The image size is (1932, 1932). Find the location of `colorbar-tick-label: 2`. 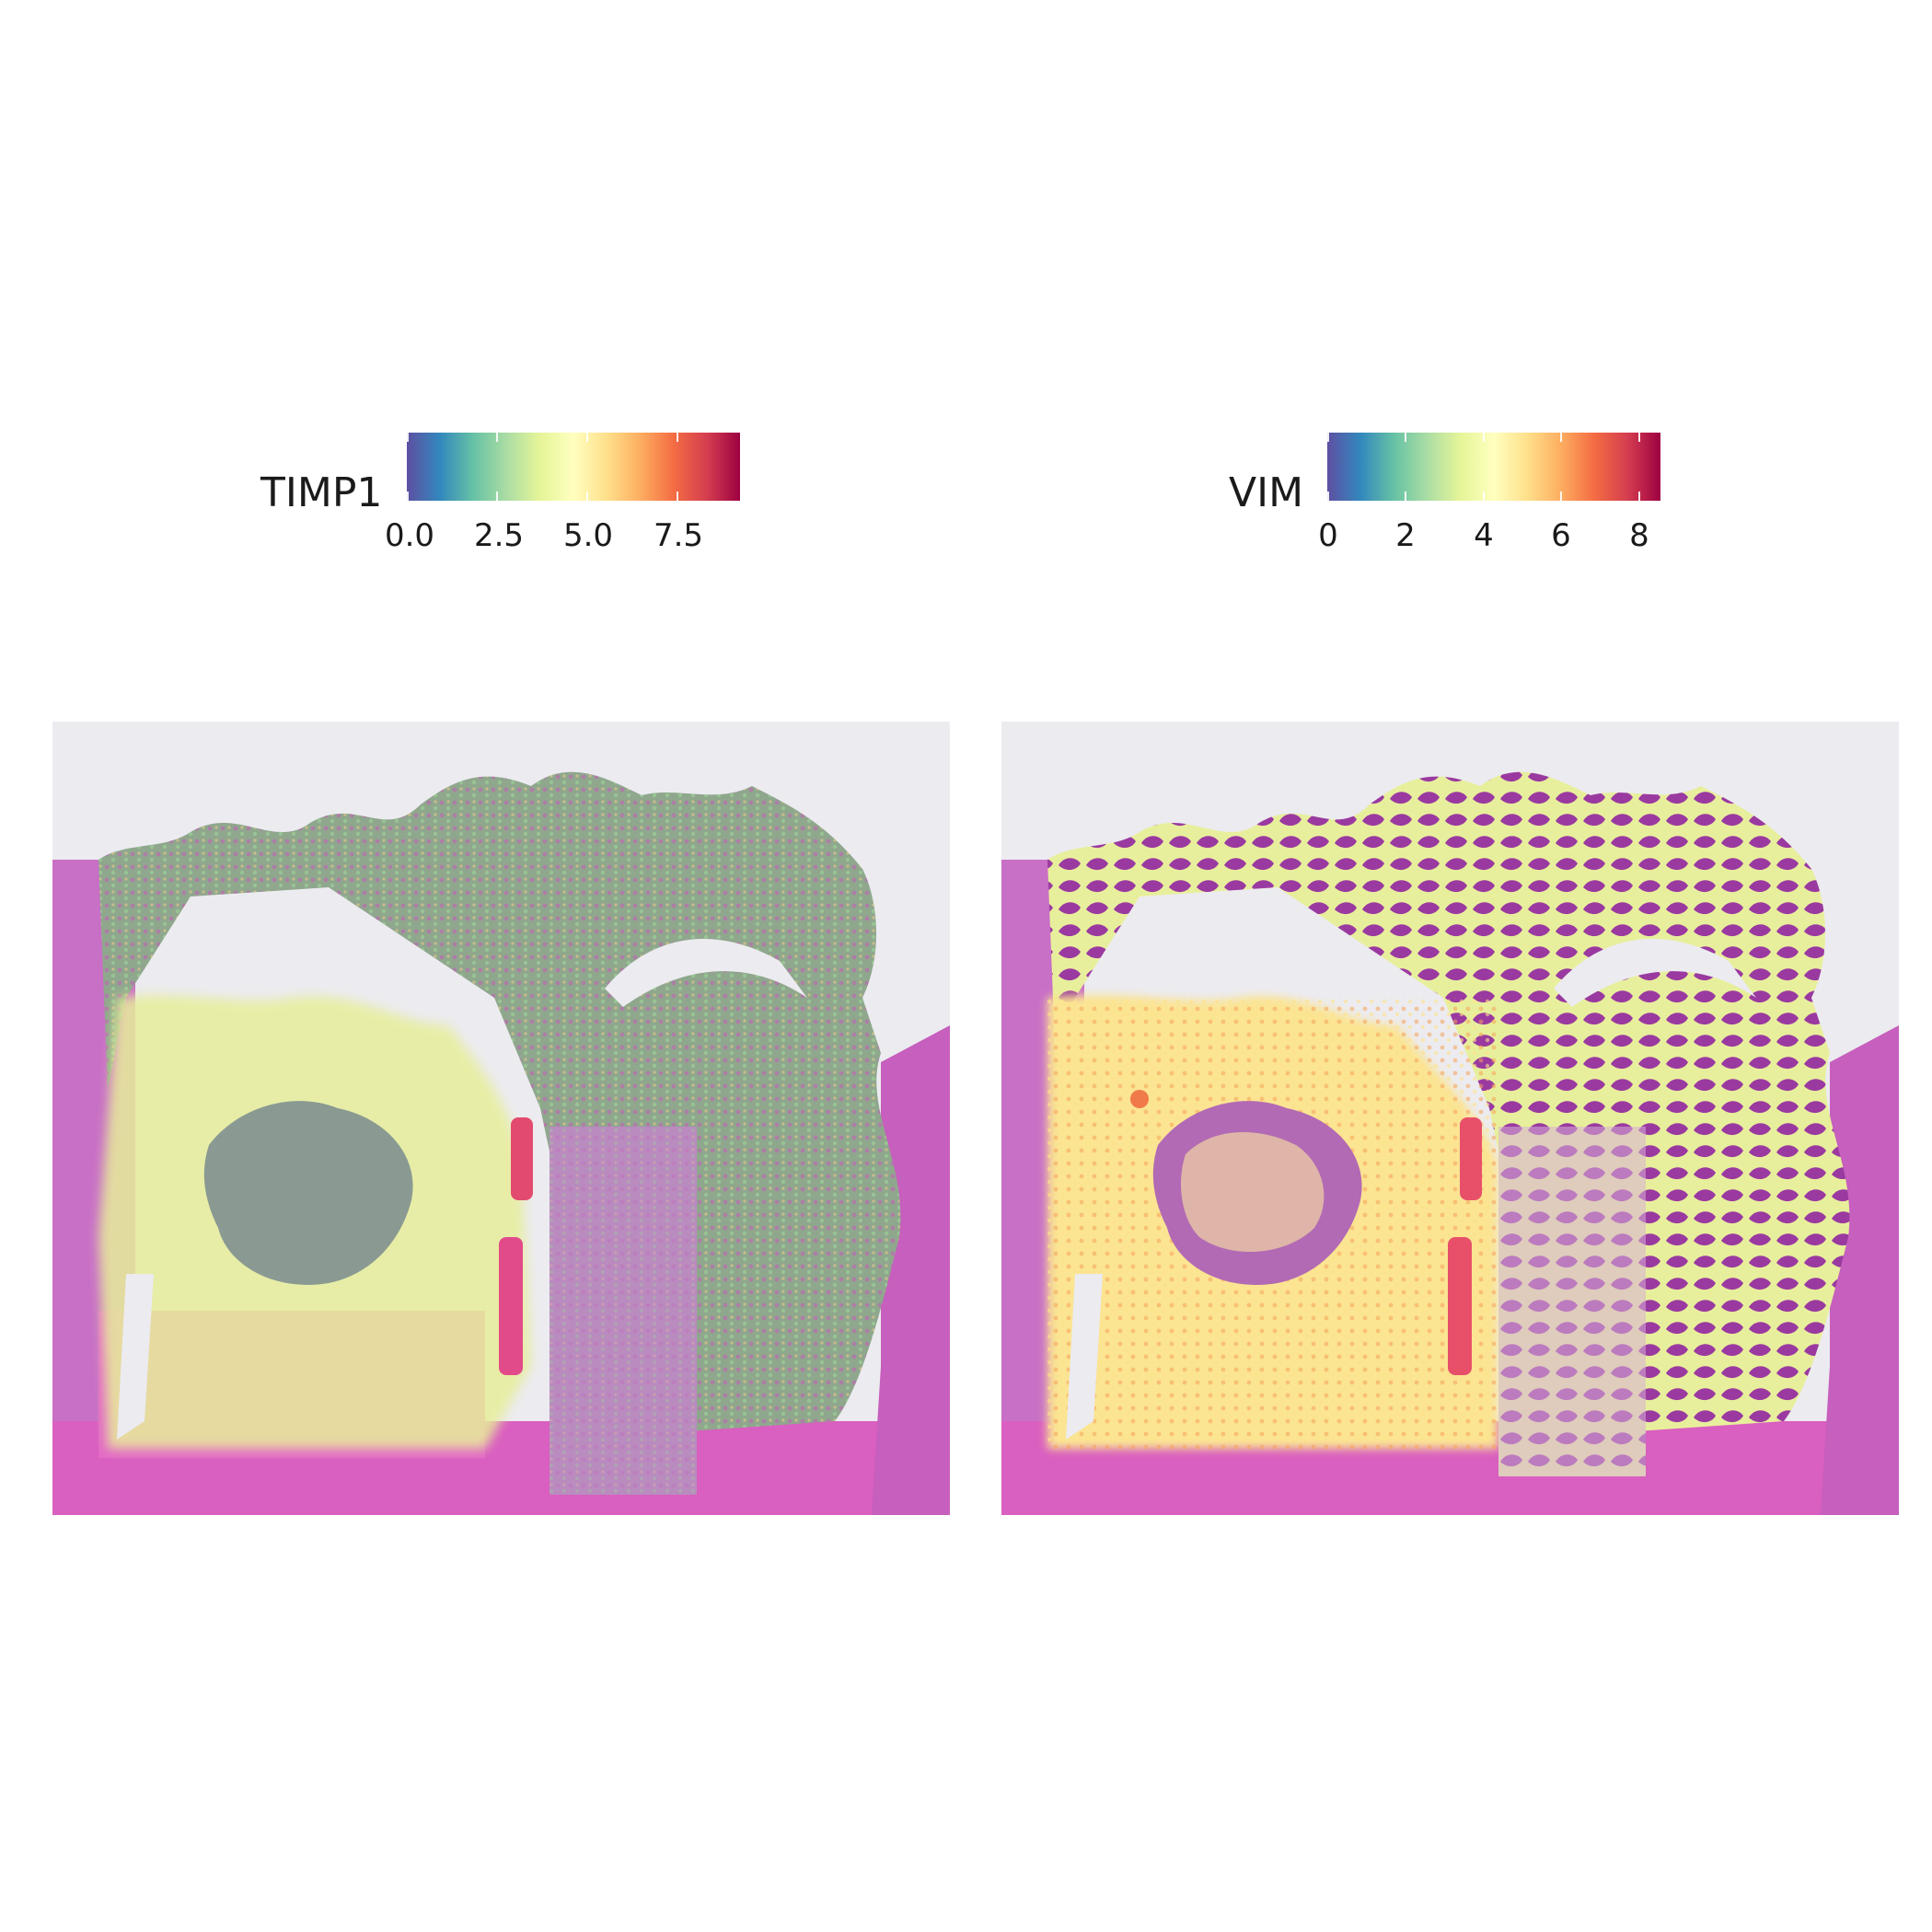

colorbar-tick-label: 2 is located at coordinates (1405, 535).